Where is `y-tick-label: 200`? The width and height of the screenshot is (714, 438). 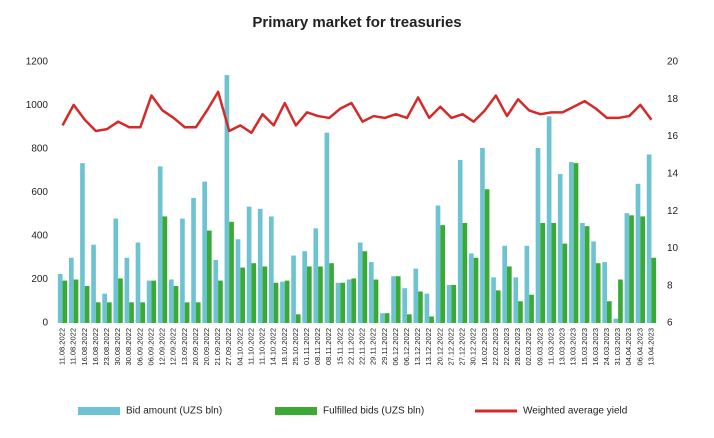
y-tick-label: 200 is located at coordinates (39, 279).